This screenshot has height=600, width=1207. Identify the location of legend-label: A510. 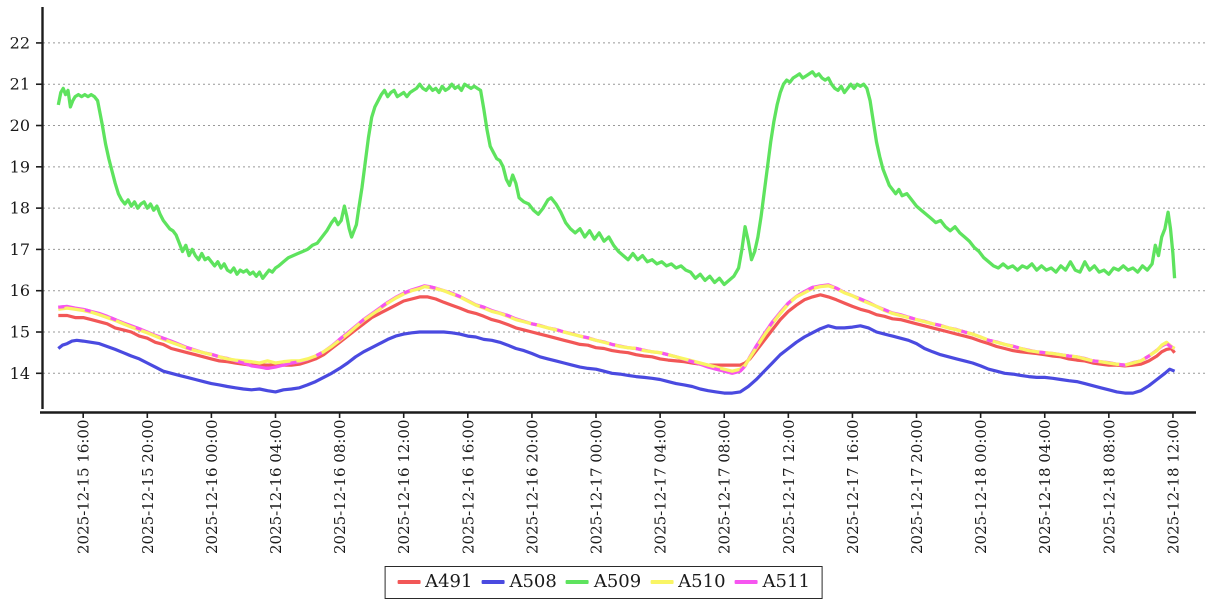
(702, 581).